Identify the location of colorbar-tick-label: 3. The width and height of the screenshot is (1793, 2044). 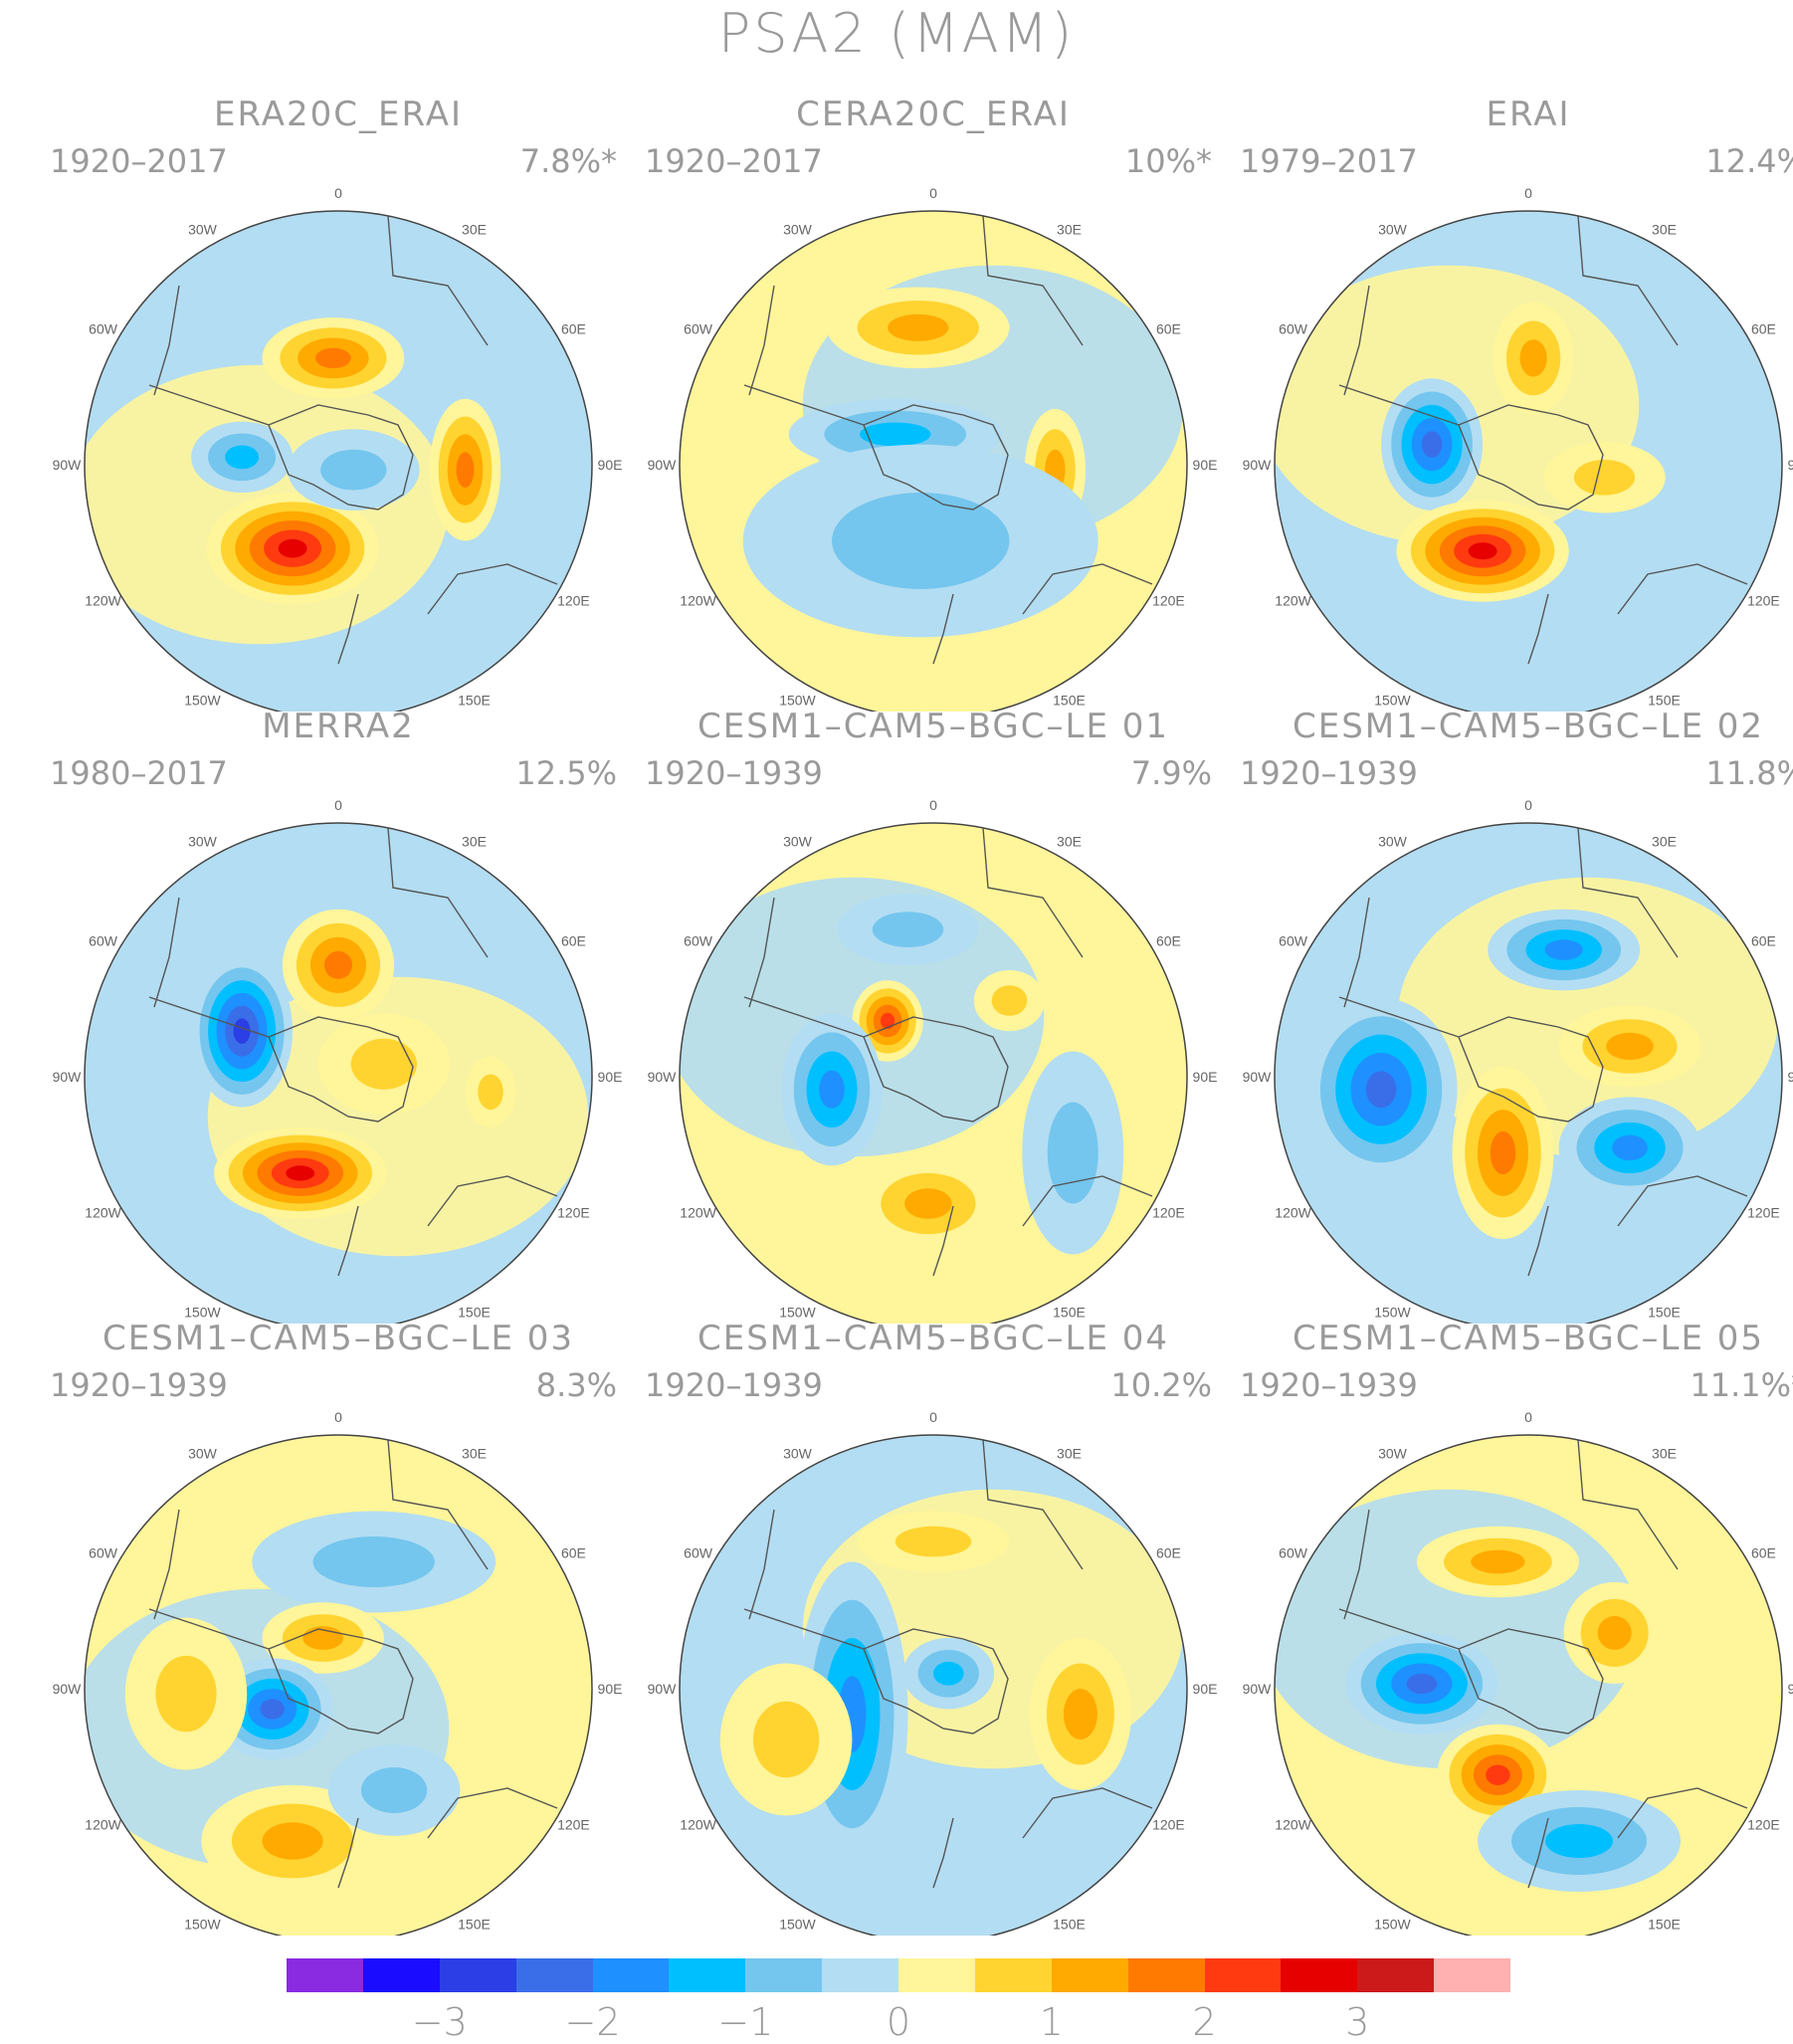
(1357, 2022).